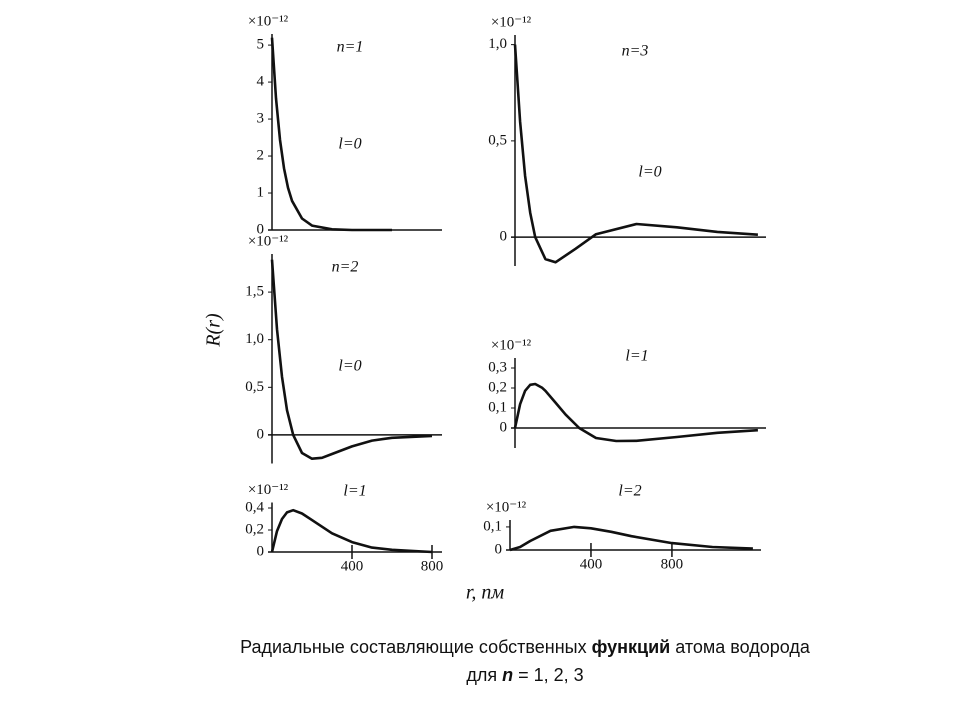 The image size is (960, 720). Describe the element at coordinates (261, 155) in the screenshot. I see `y-tick-label: 2` at that location.